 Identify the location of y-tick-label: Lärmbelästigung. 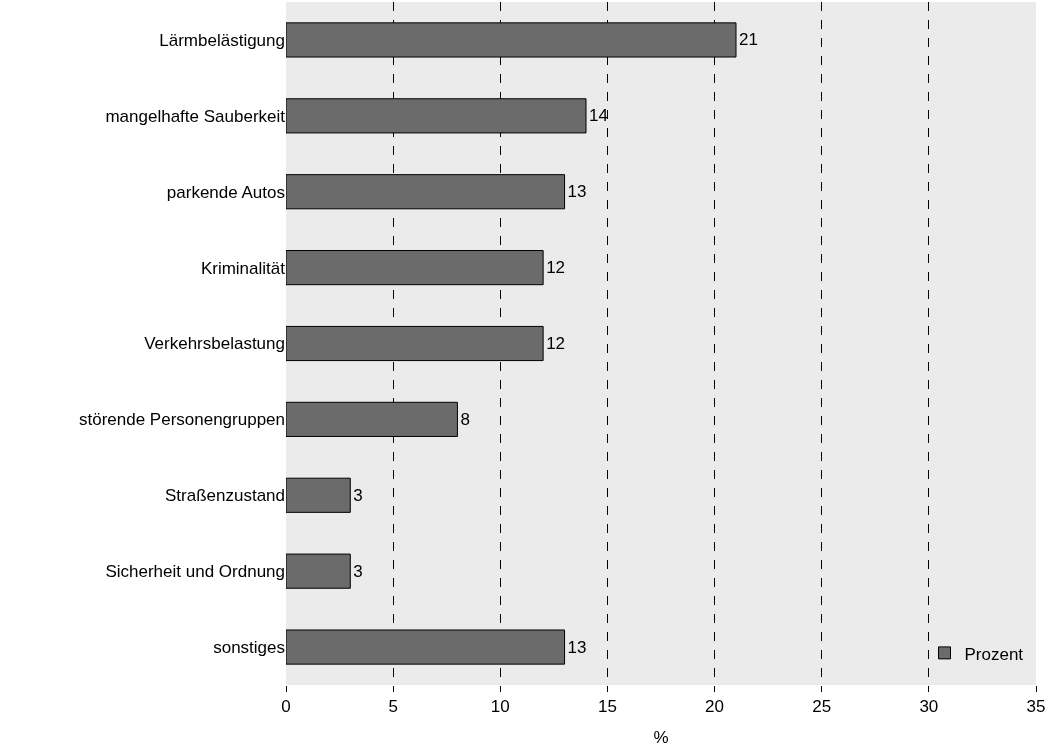
(222, 40).